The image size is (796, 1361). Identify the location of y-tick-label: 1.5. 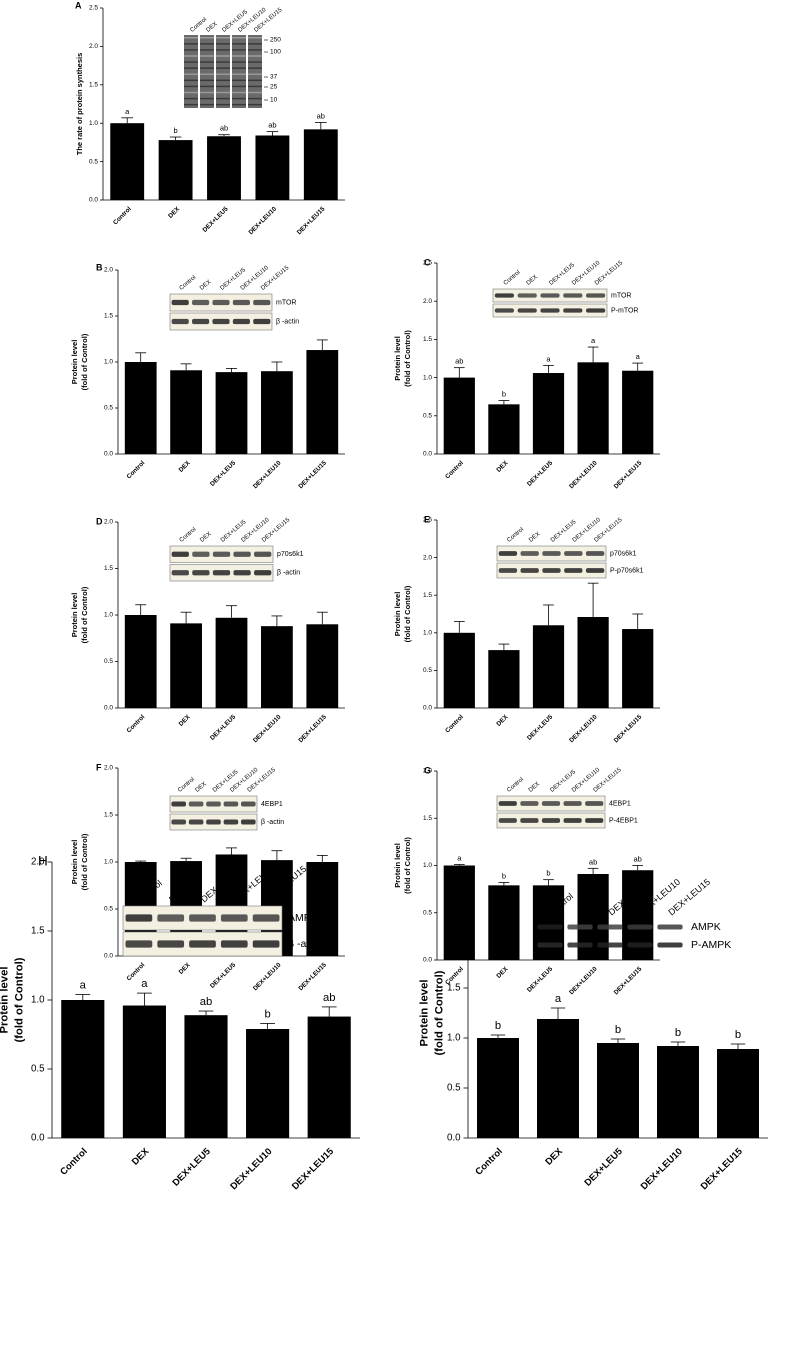
(108, 815).